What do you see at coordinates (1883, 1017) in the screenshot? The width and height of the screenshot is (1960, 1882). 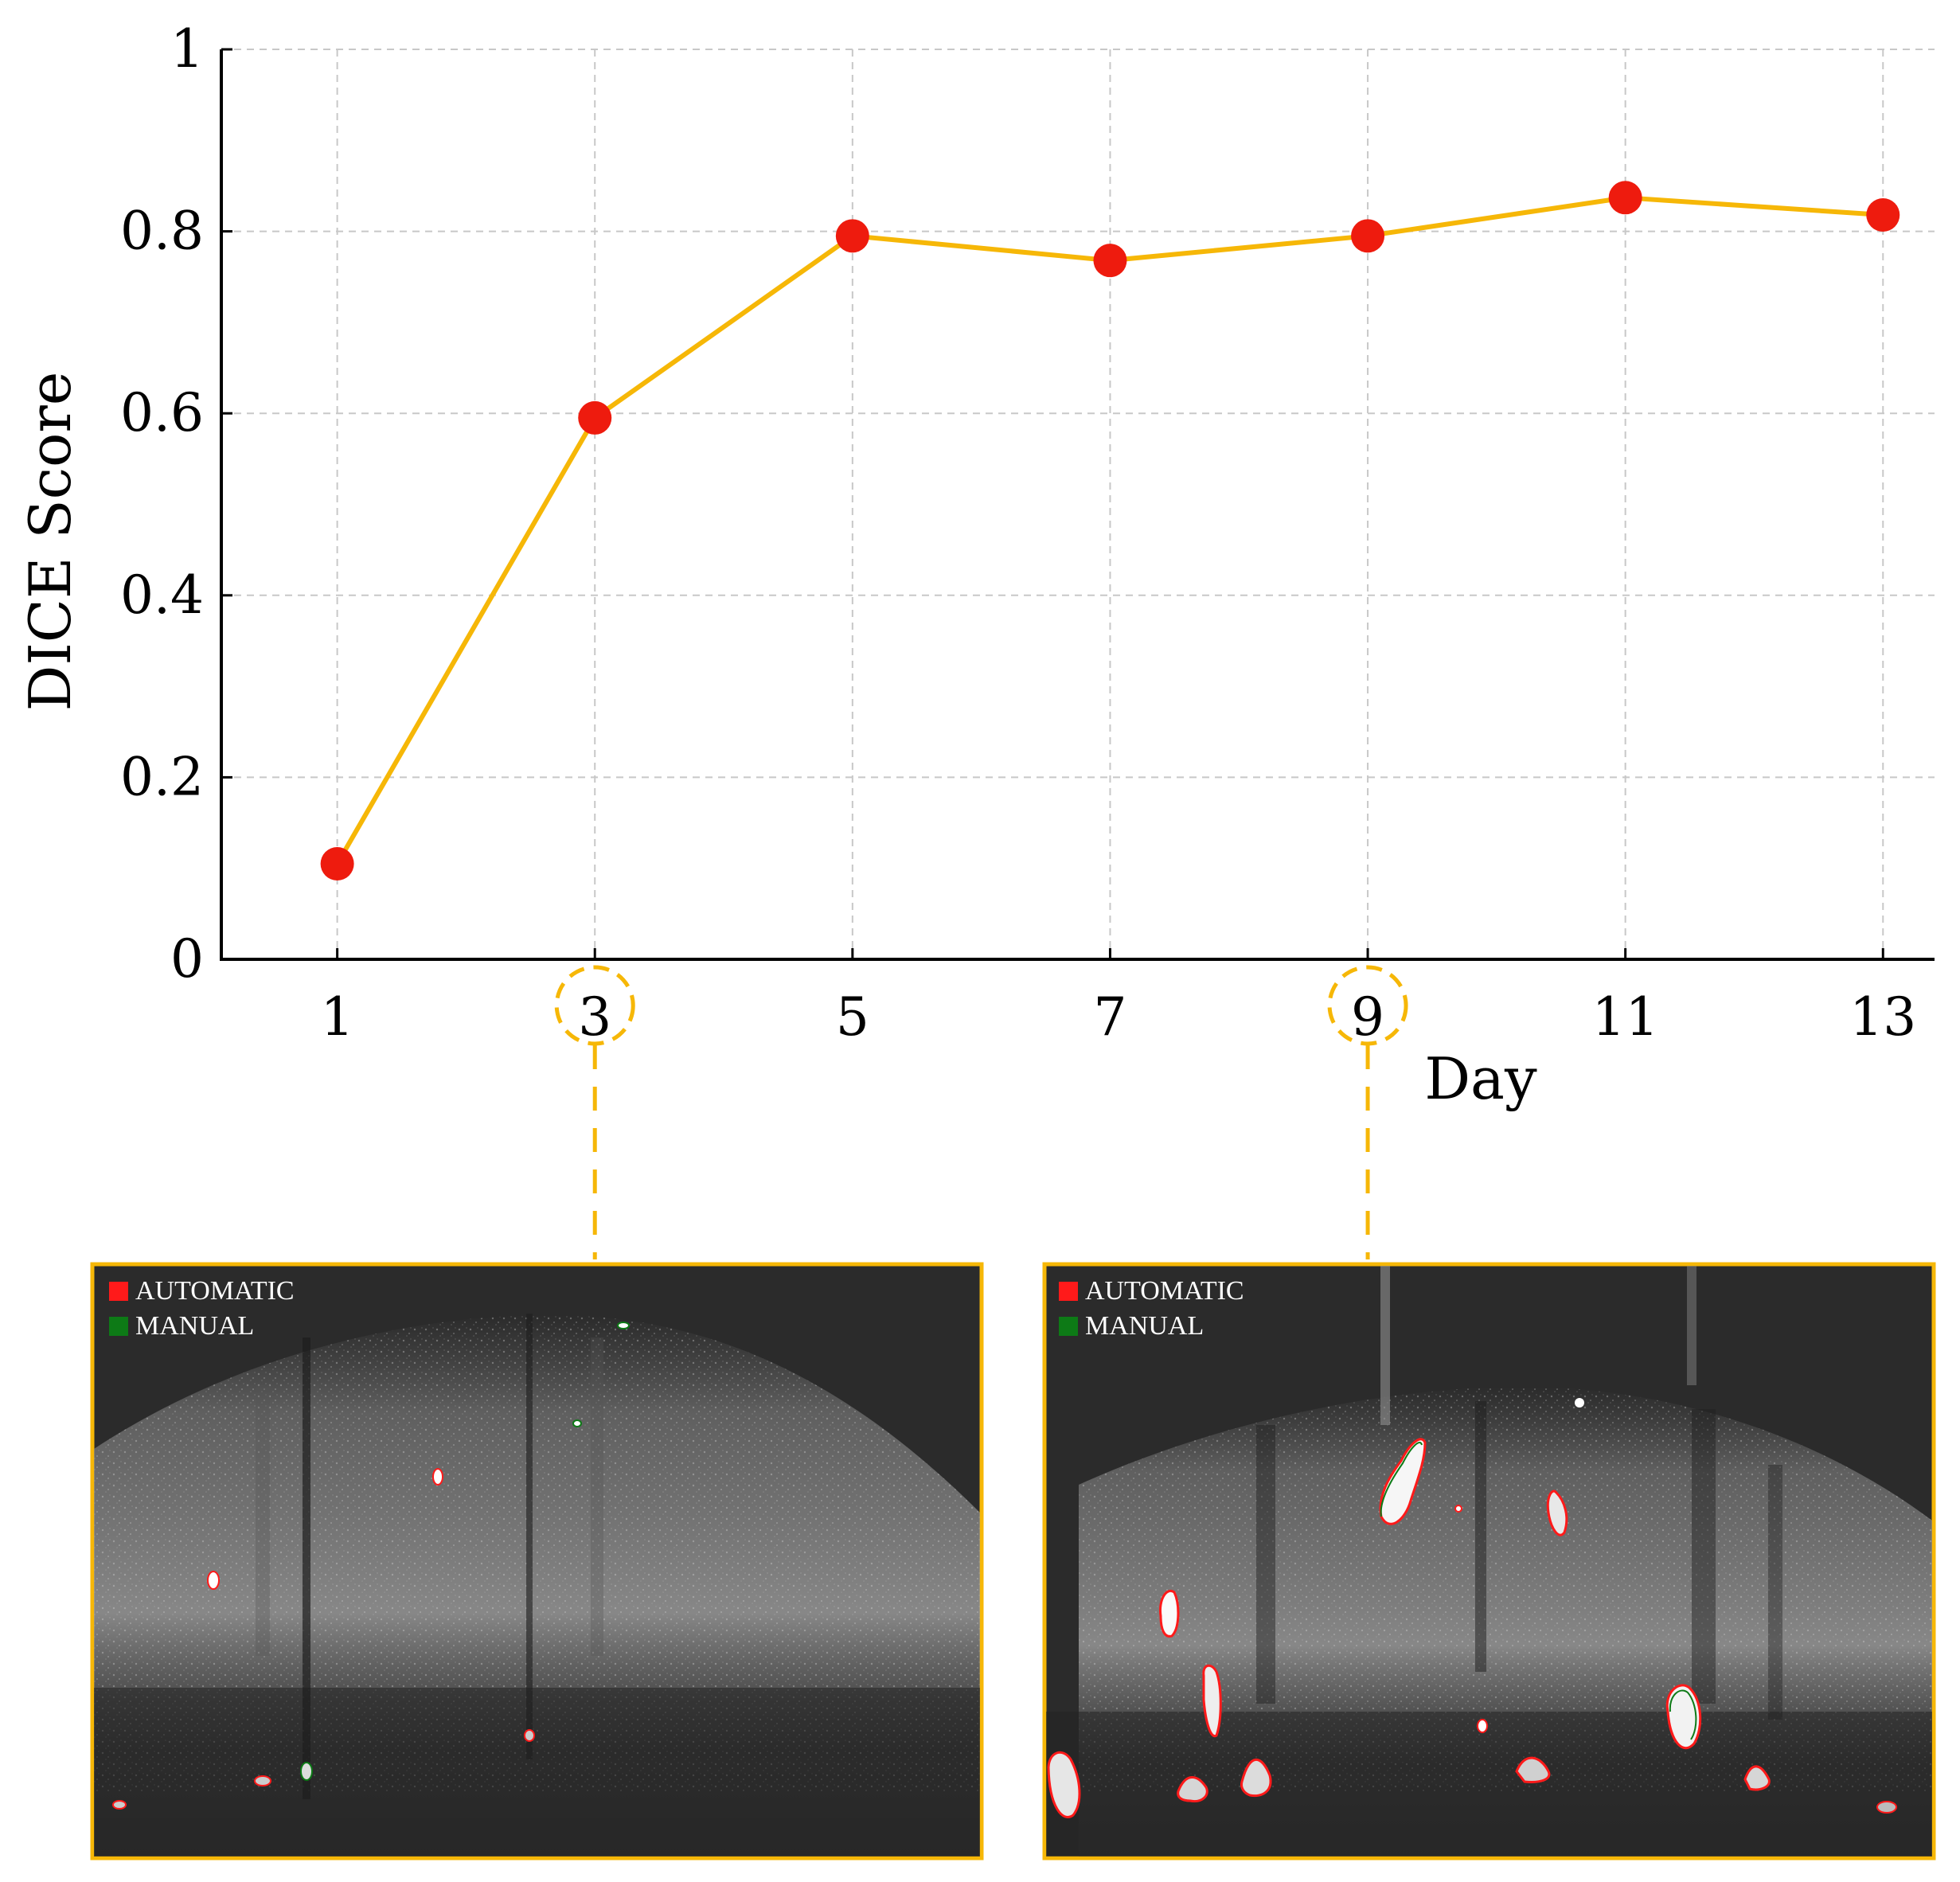 I see `x-tick-label: 13` at bounding box center [1883, 1017].